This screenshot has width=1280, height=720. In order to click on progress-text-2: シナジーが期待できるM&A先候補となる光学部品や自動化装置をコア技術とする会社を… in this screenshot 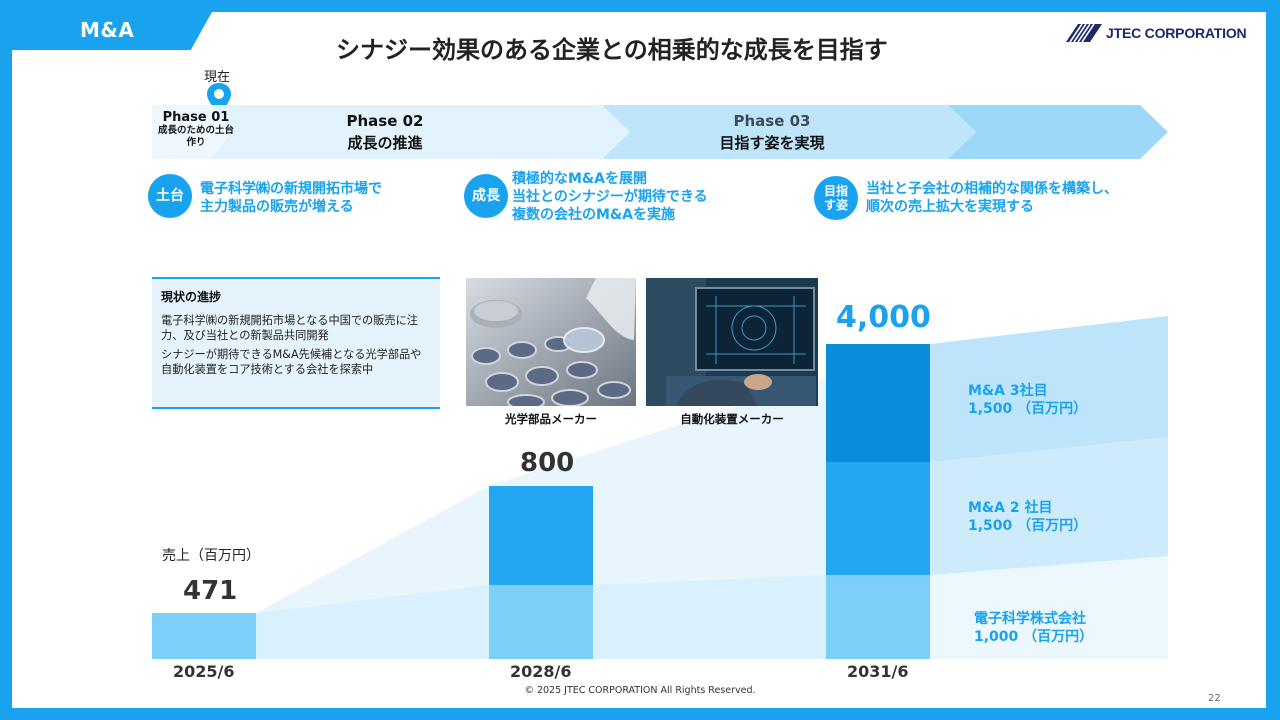, I will do `click(291, 362)`.